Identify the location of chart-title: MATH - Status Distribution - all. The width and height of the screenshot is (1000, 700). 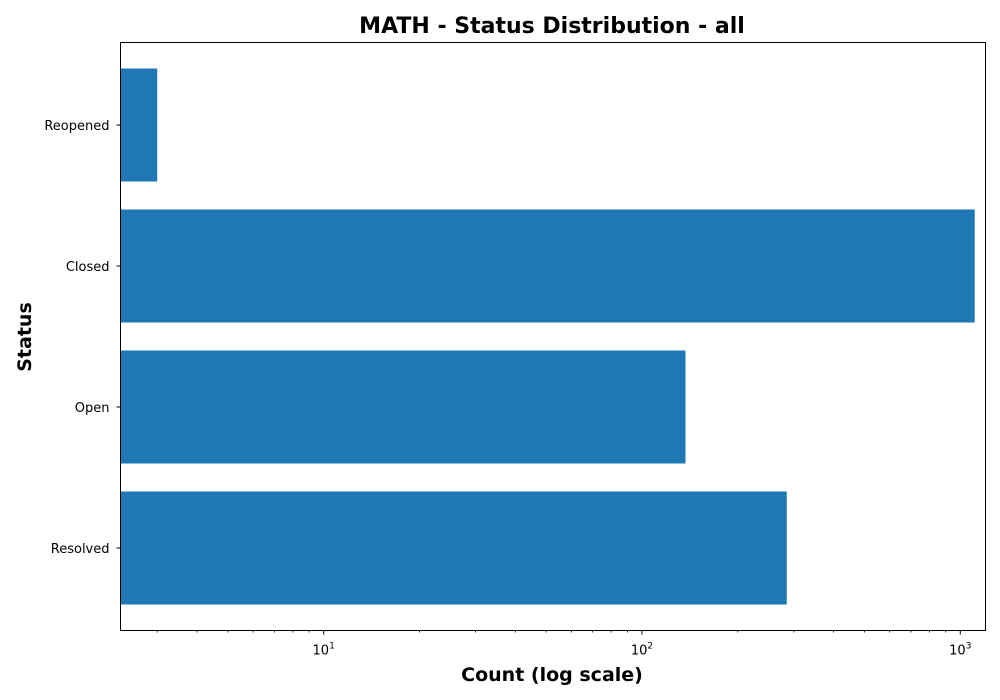
(552, 26).